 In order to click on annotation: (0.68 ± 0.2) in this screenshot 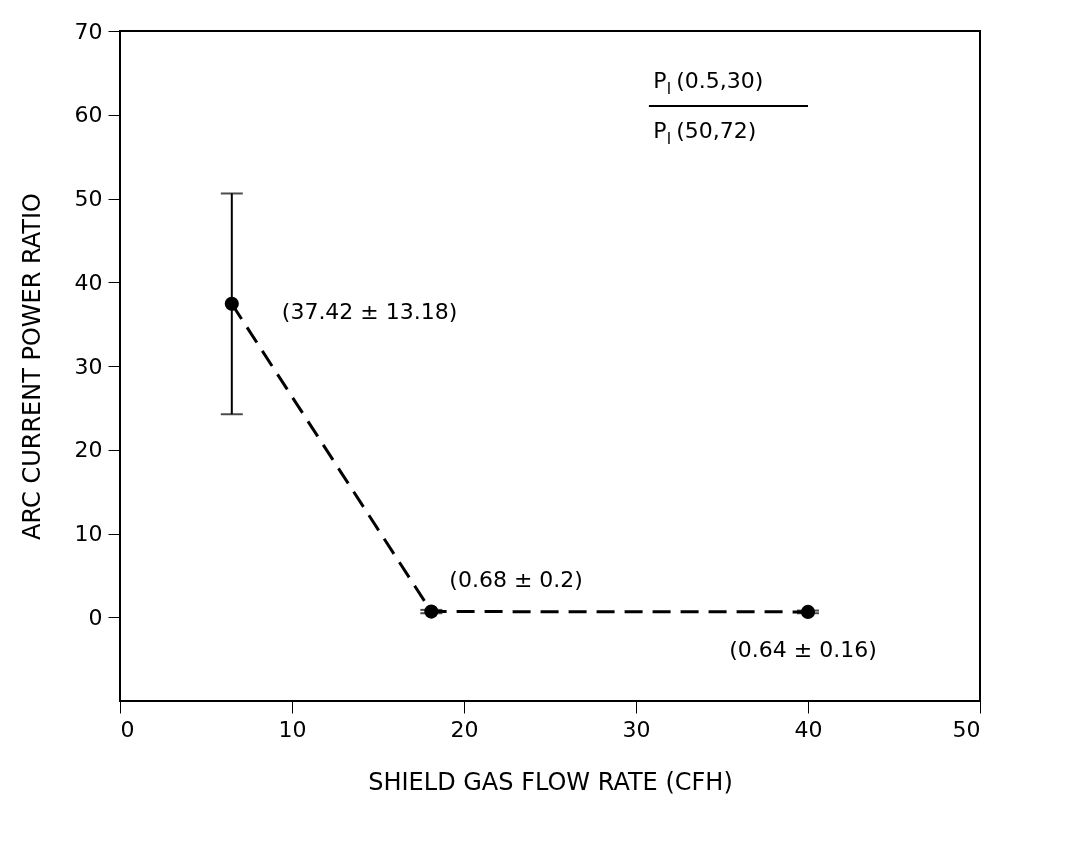, I will do `click(516, 579)`.